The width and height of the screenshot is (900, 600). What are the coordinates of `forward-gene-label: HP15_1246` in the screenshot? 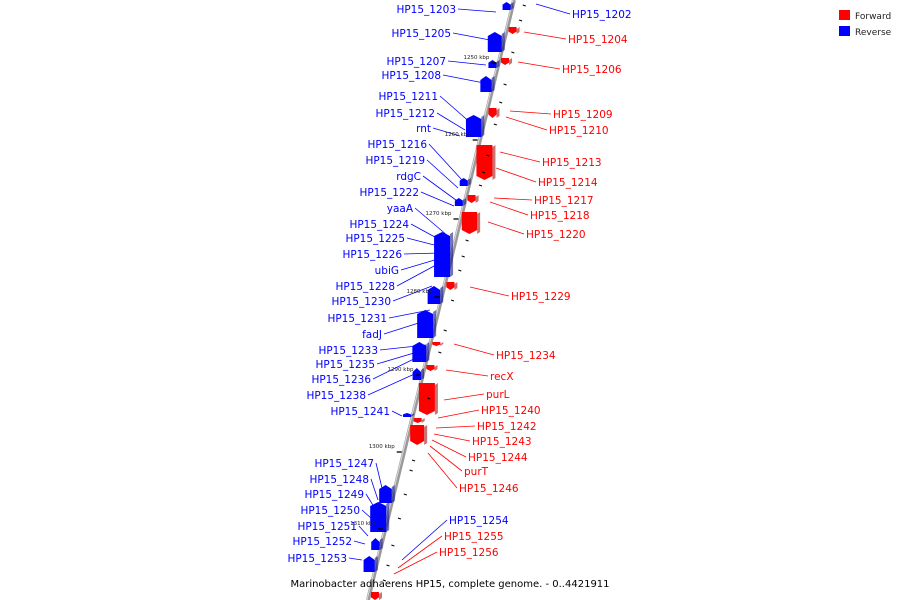 It's located at (489, 489).